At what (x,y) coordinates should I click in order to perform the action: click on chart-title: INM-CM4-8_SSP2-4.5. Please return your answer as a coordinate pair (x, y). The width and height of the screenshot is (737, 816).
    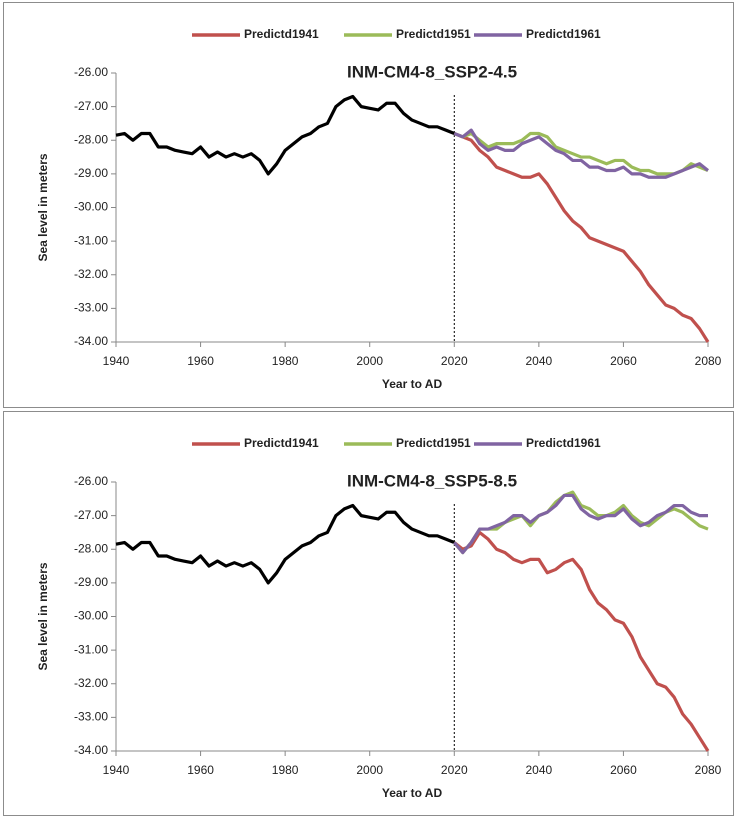
    Looking at the image, I should click on (432, 71).